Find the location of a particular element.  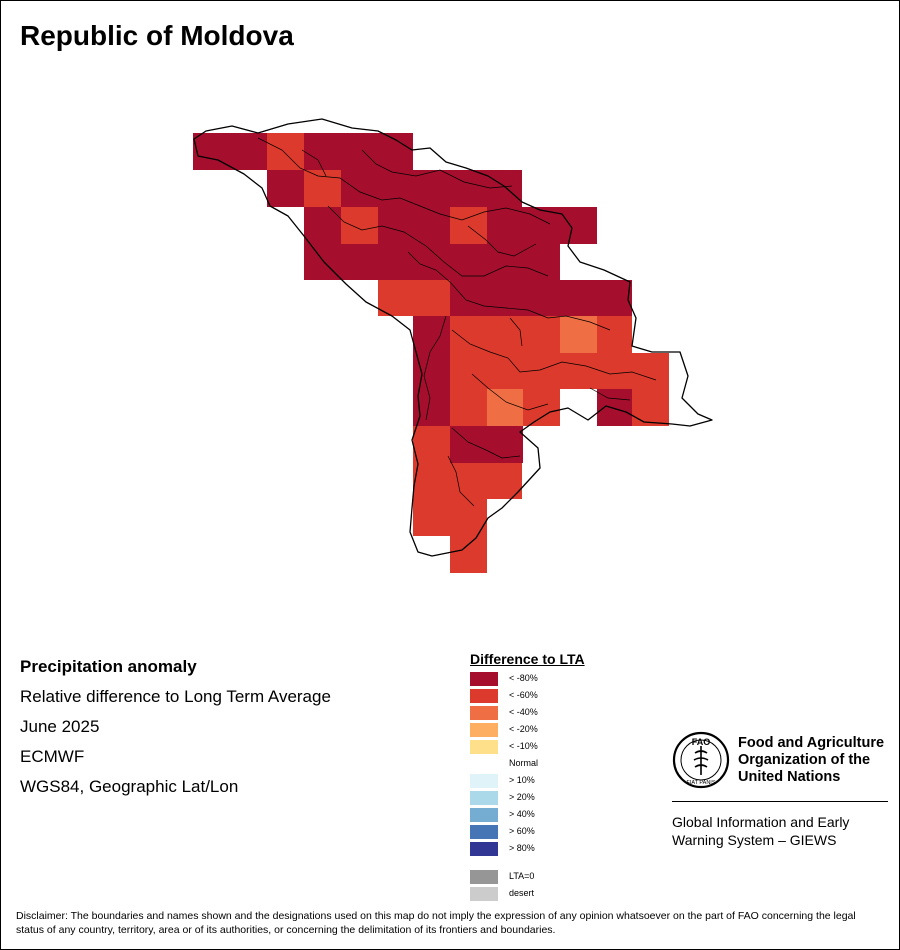

info-source: ECMWF is located at coordinates (52, 756).